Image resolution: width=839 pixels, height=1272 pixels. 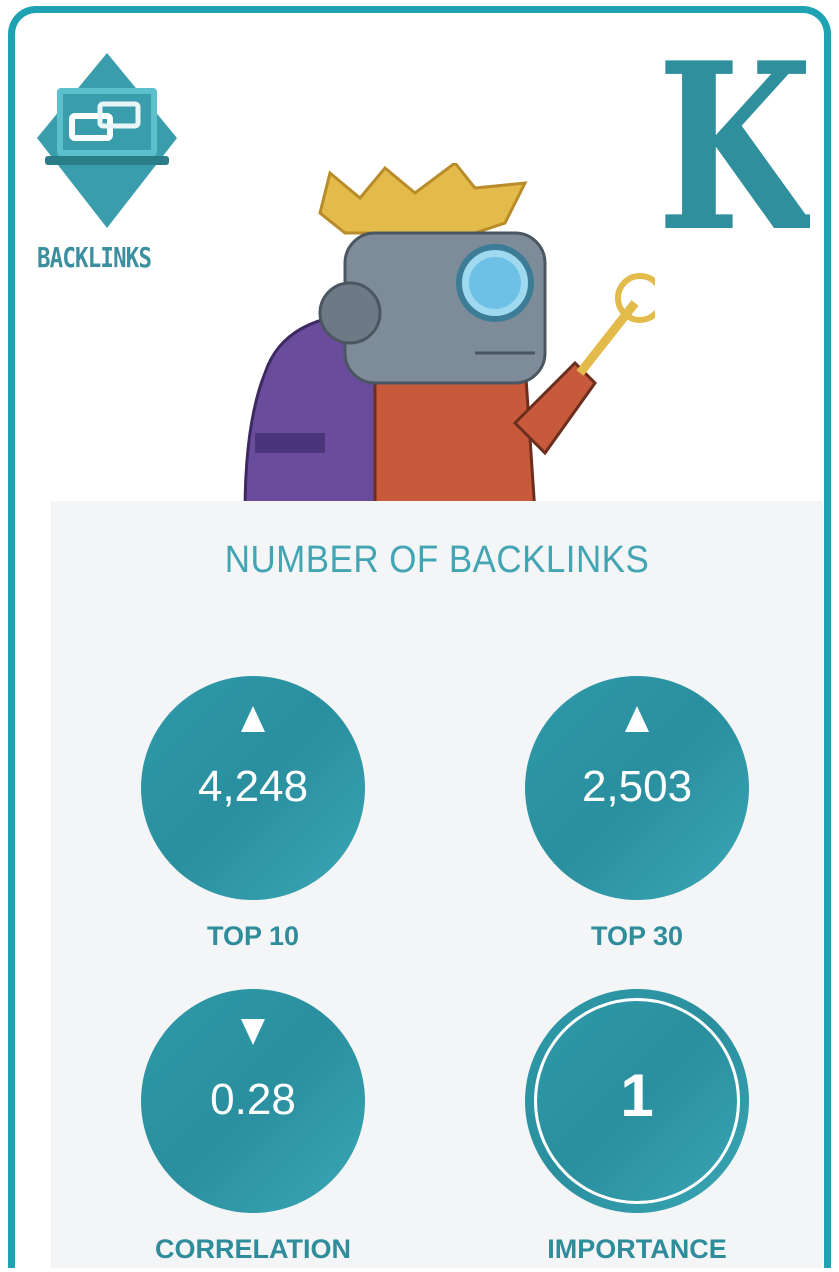 I want to click on trend-down-icon, so click(x=253, y=1032).